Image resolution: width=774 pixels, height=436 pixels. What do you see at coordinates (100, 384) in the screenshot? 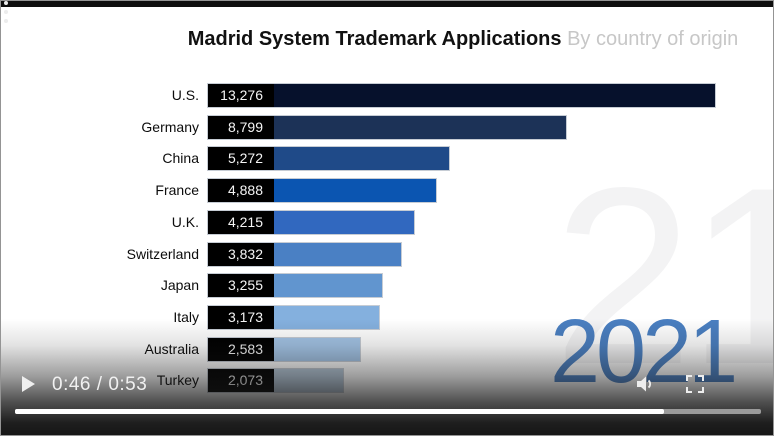
I see `time-display: 0:46 / 0:53` at bounding box center [100, 384].